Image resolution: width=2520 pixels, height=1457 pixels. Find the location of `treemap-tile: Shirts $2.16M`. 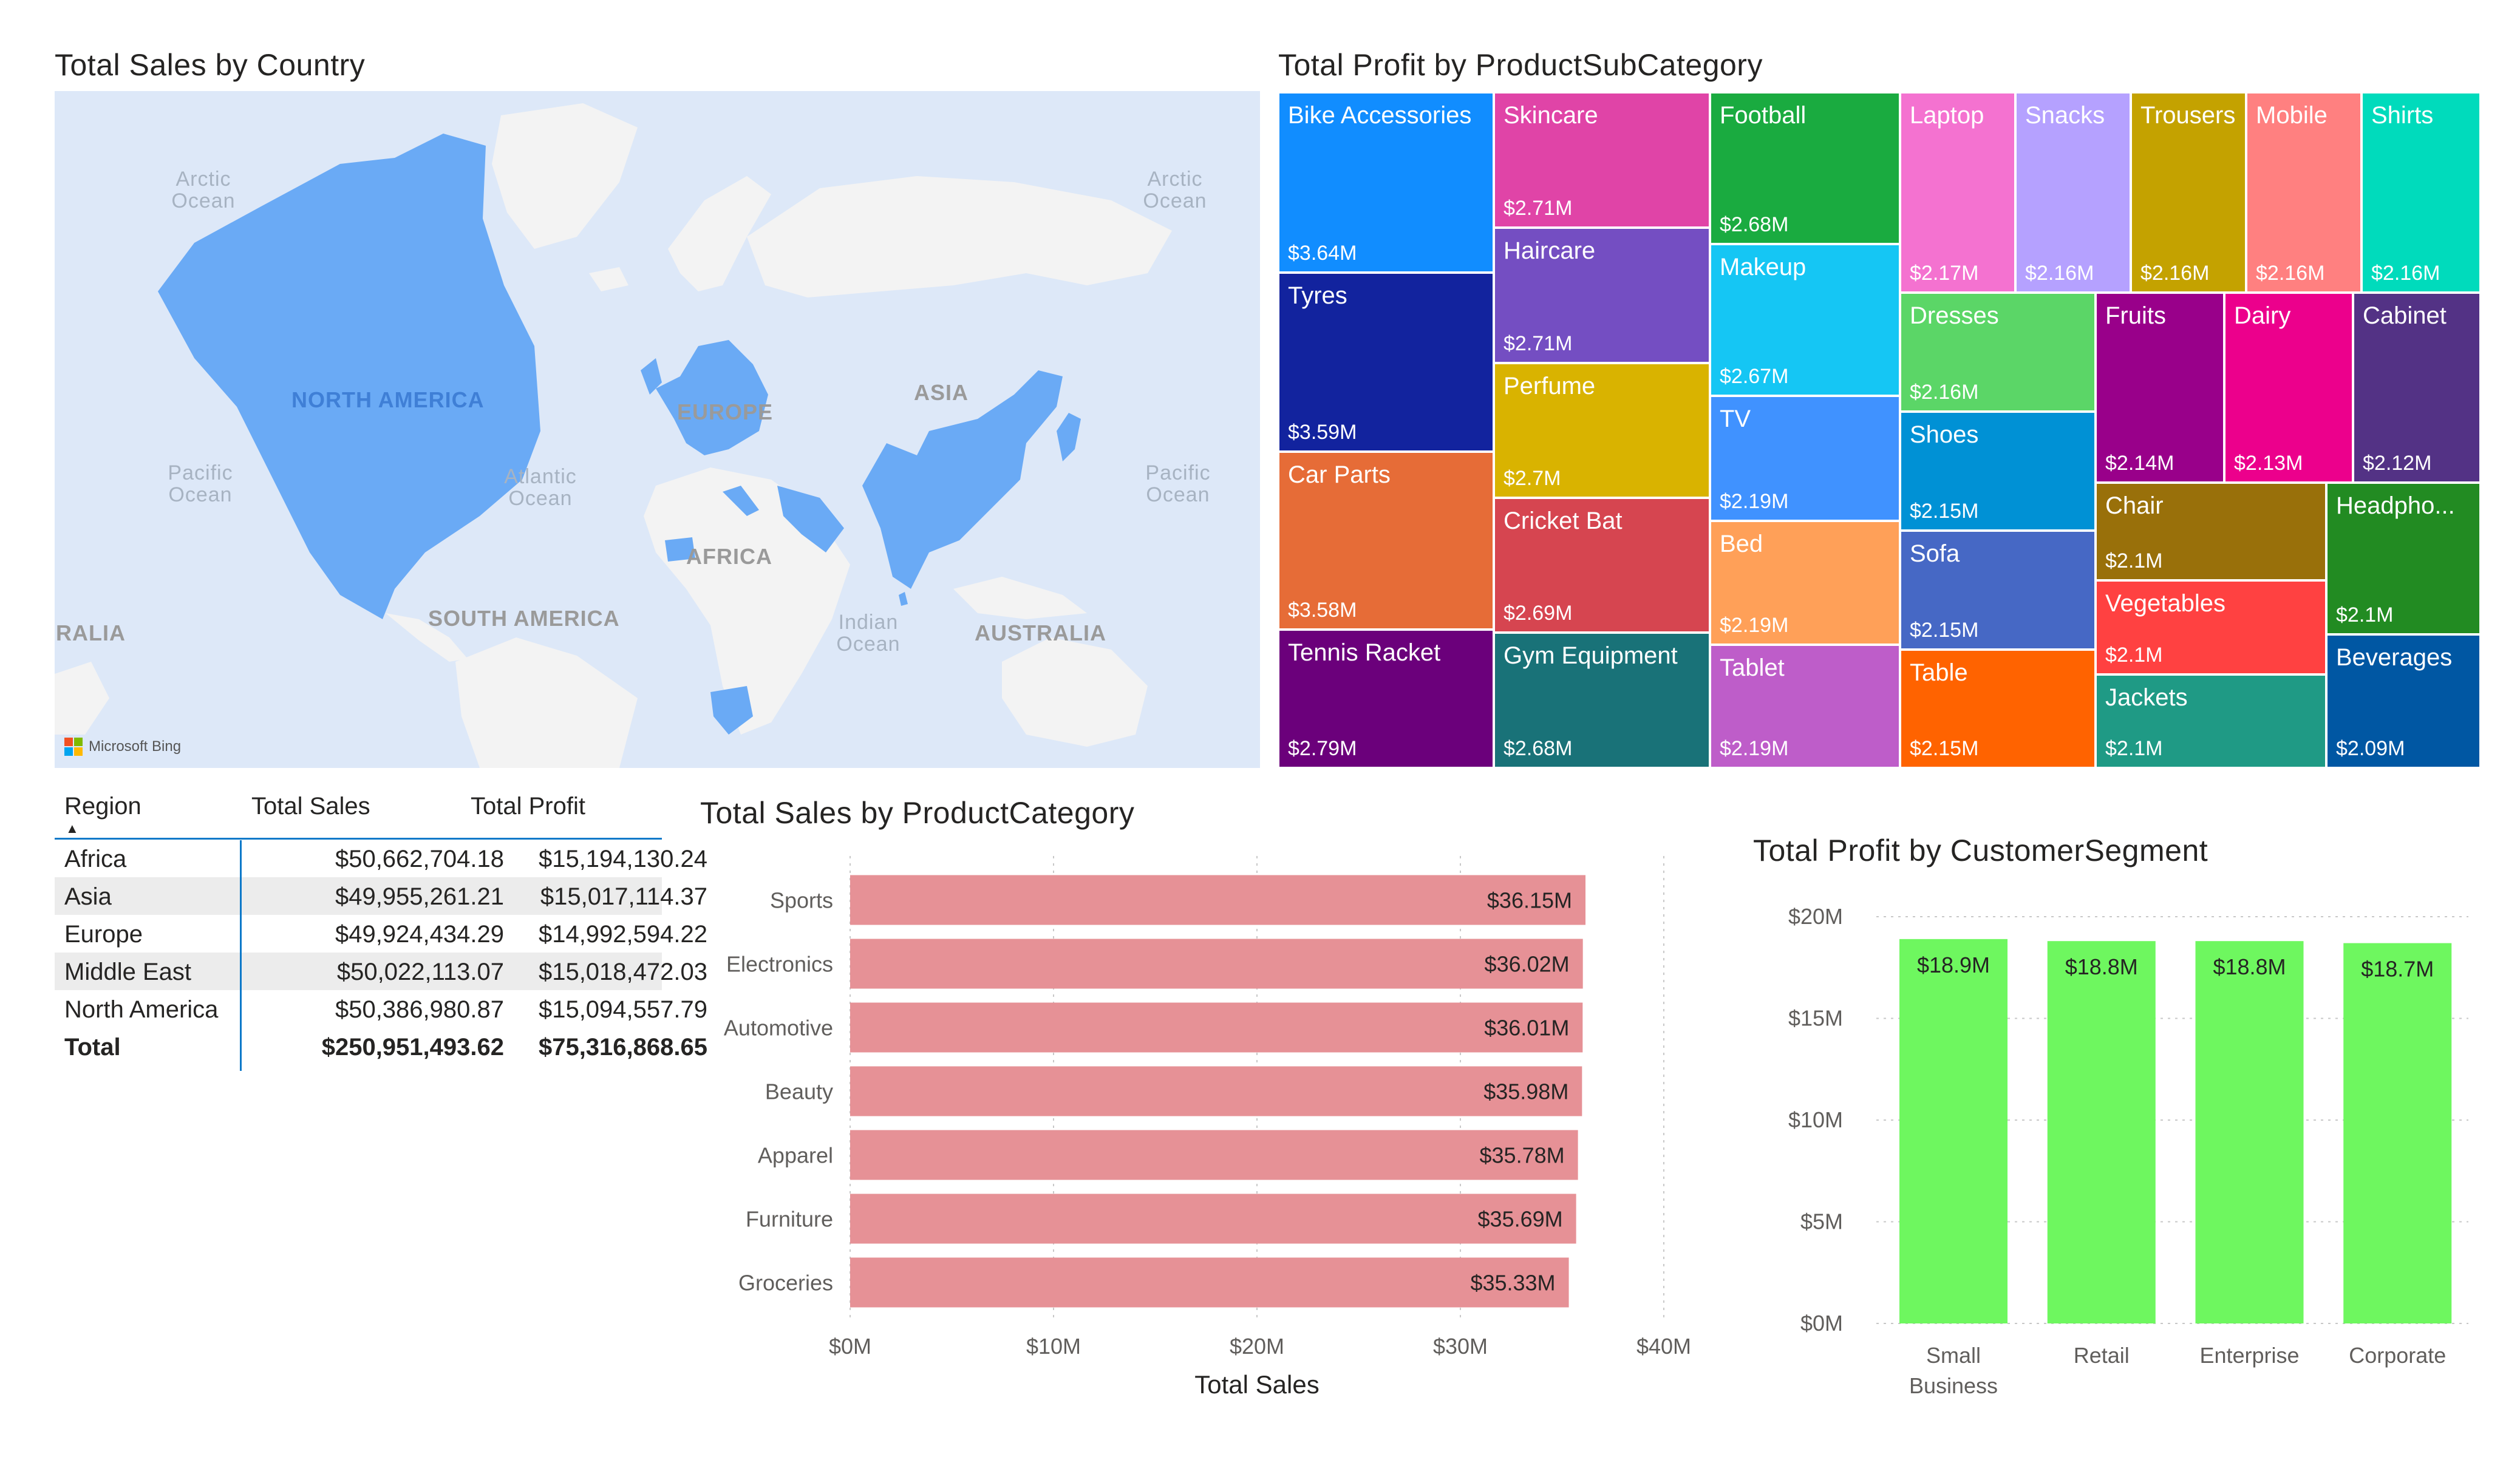

treemap-tile: Shirts $2.16M is located at coordinates (2421, 192).